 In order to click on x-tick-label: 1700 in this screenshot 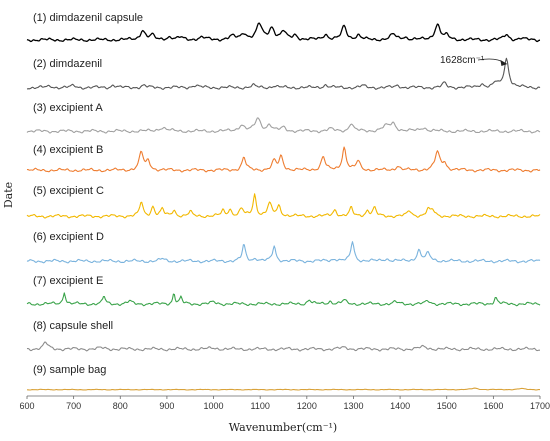, I will do `click(540, 406)`.